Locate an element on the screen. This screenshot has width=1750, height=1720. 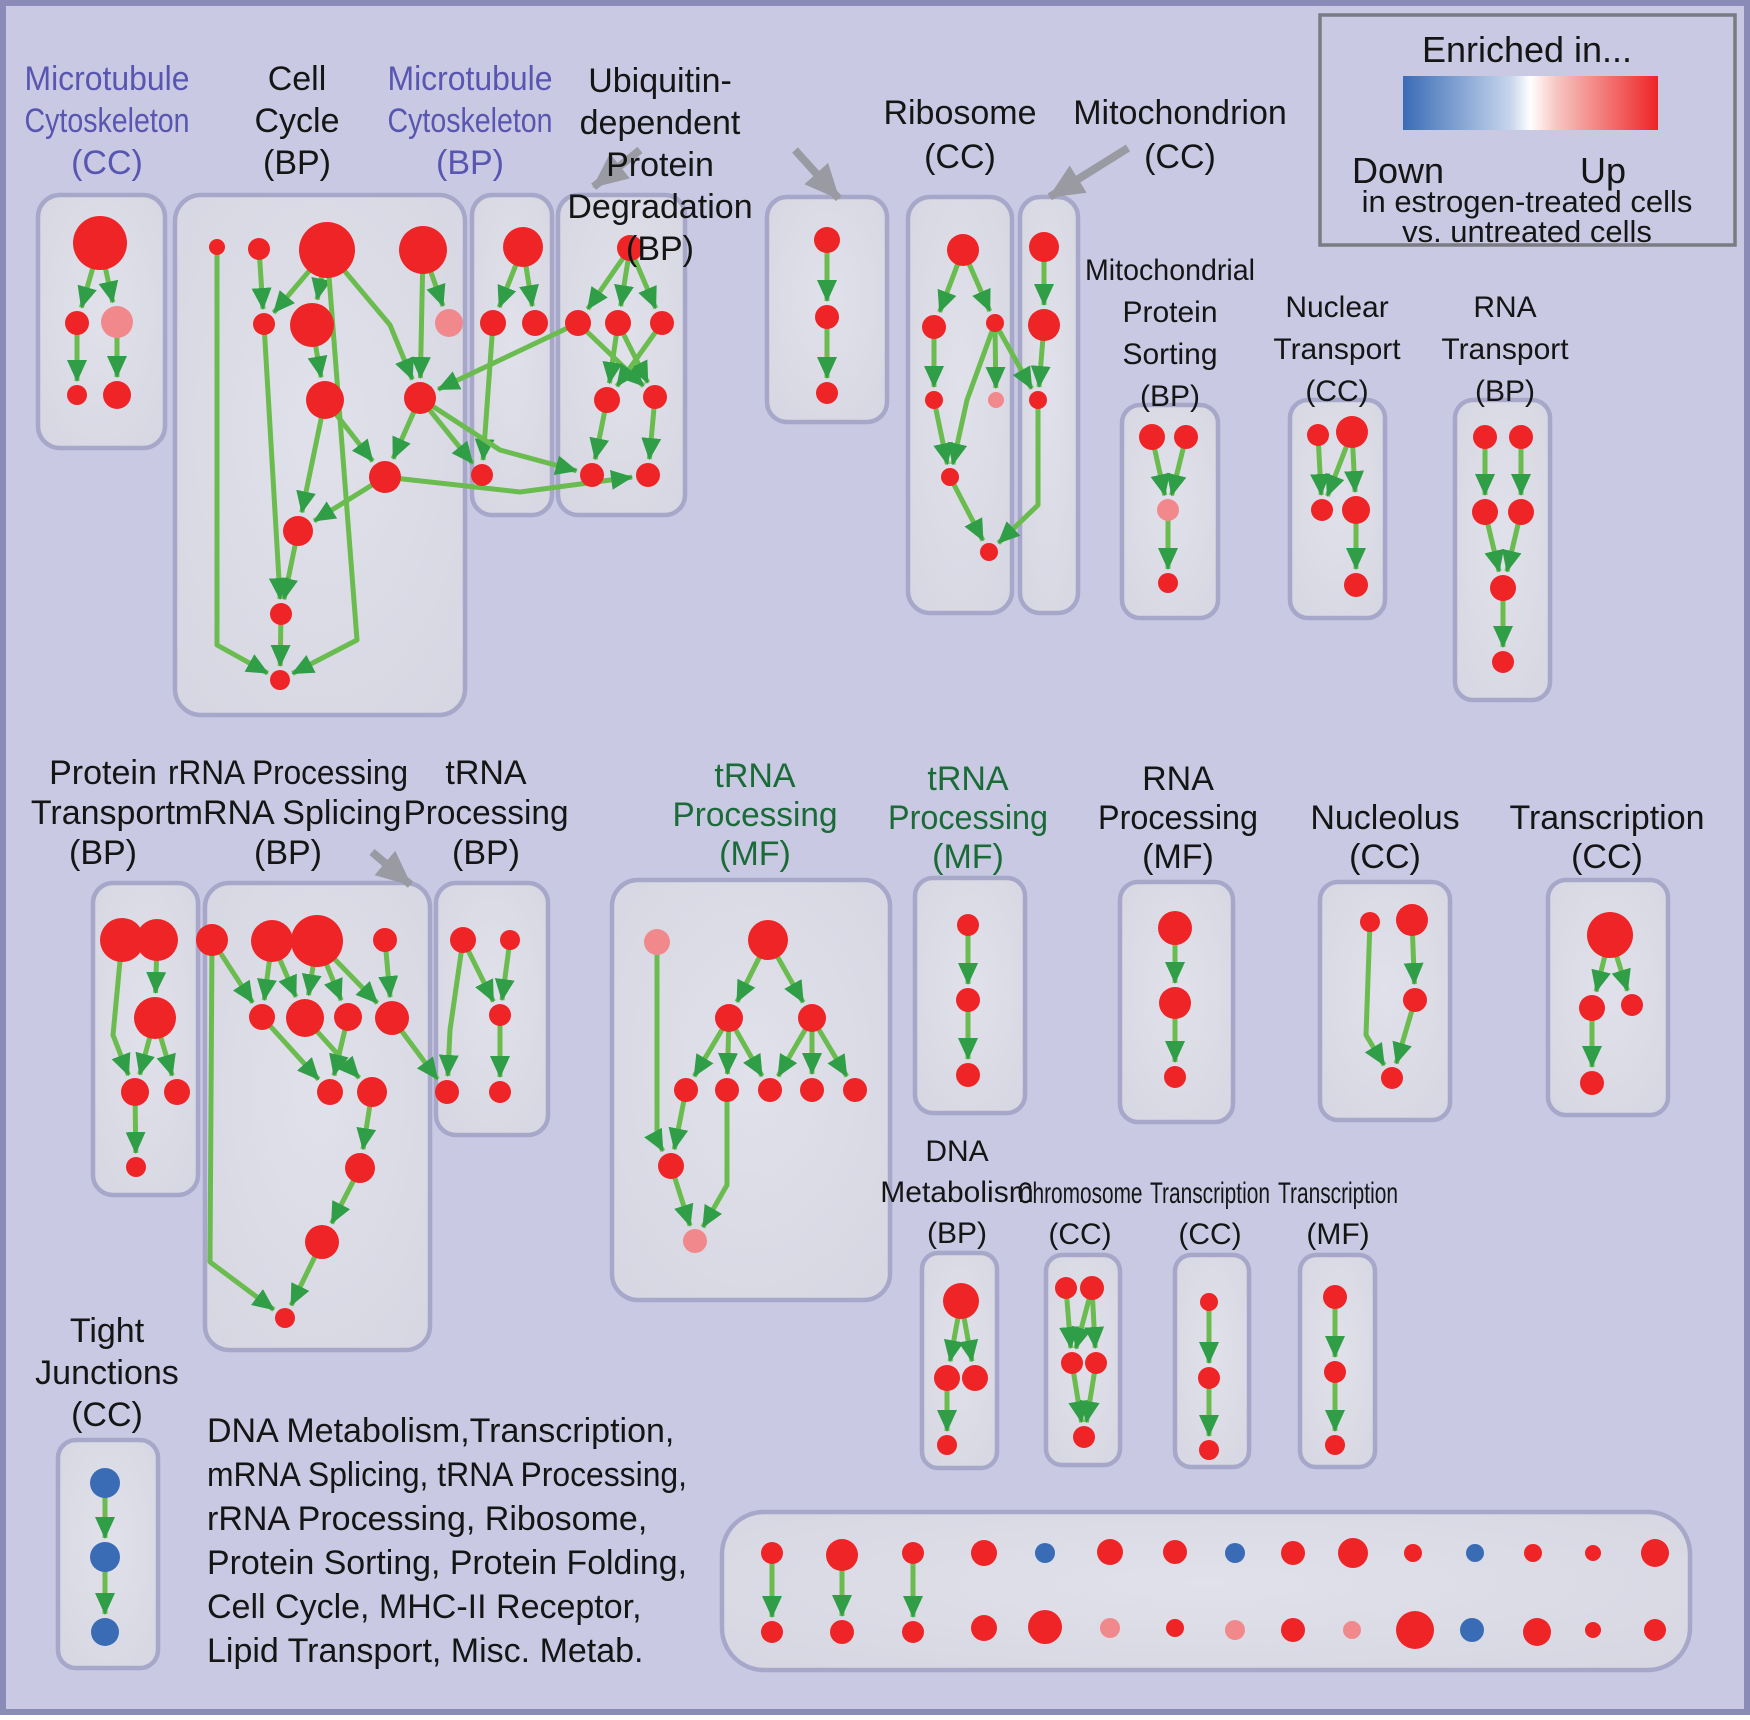
cluster-box-nucleolus-cc is located at coordinates (1385, 1001).